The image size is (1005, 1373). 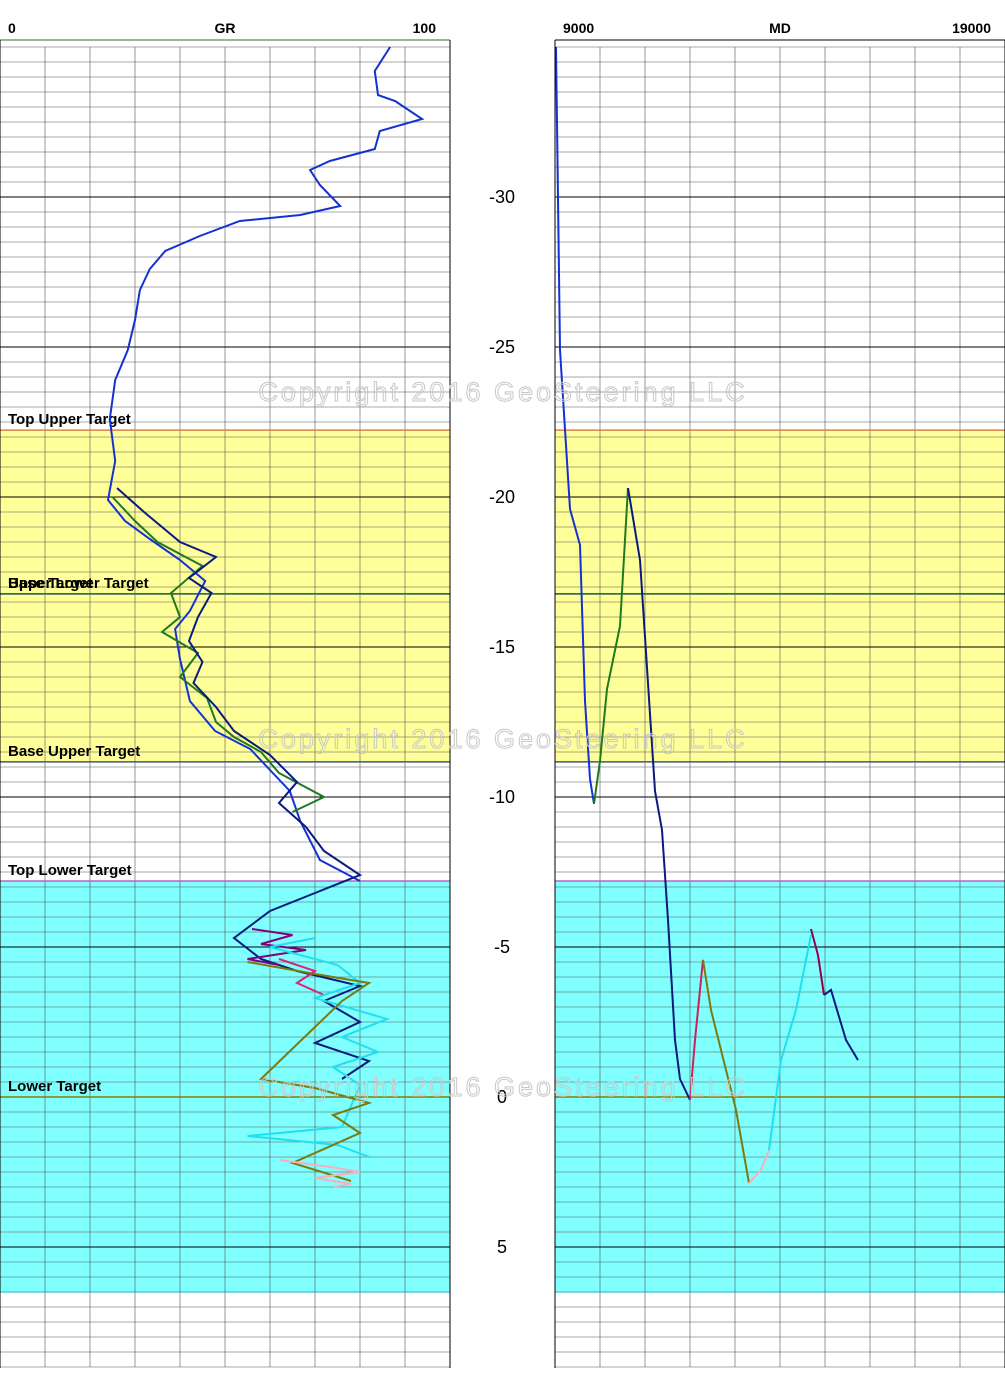 I want to click on x-tick-label: 19000, so click(x=971, y=28).